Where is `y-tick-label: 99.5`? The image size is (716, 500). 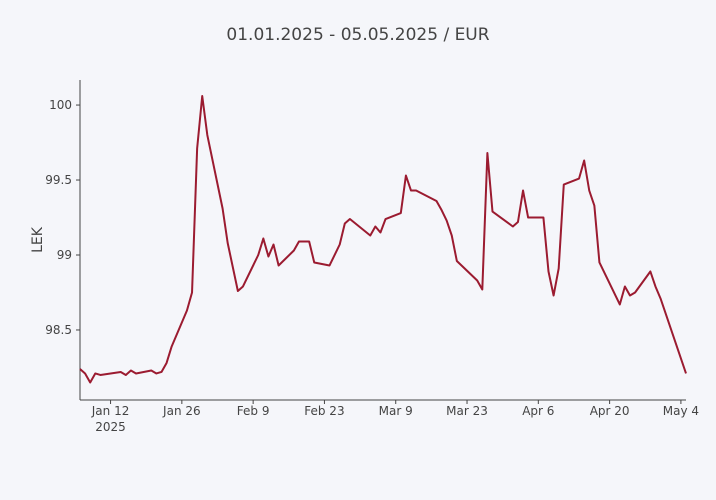
y-tick-label: 99.5 is located at coordinates (58, 180).